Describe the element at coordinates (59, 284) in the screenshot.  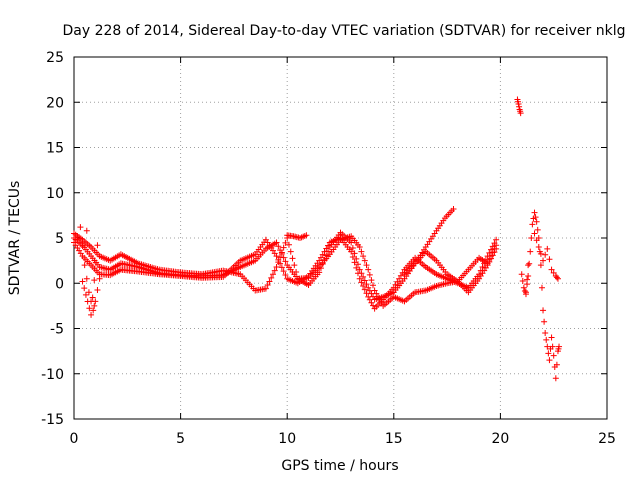
I see `y-tick-label: 0` at that location.